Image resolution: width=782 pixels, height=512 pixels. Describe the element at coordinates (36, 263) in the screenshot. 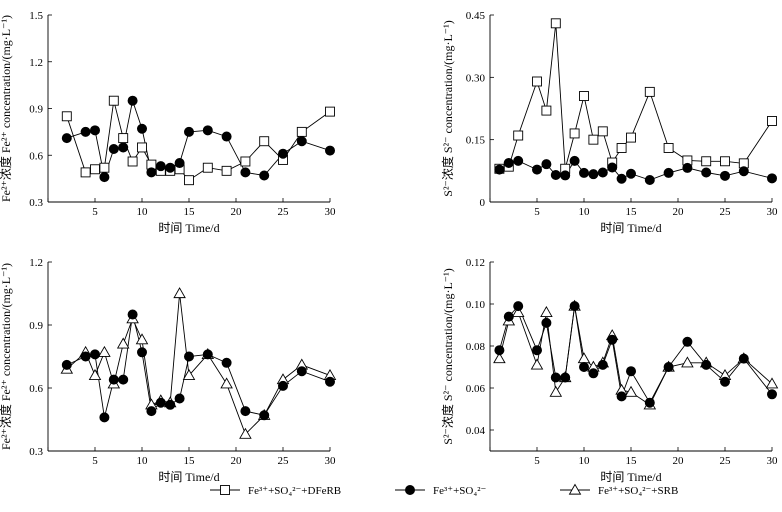

I see `y-tick-label: 1.2` at that location.